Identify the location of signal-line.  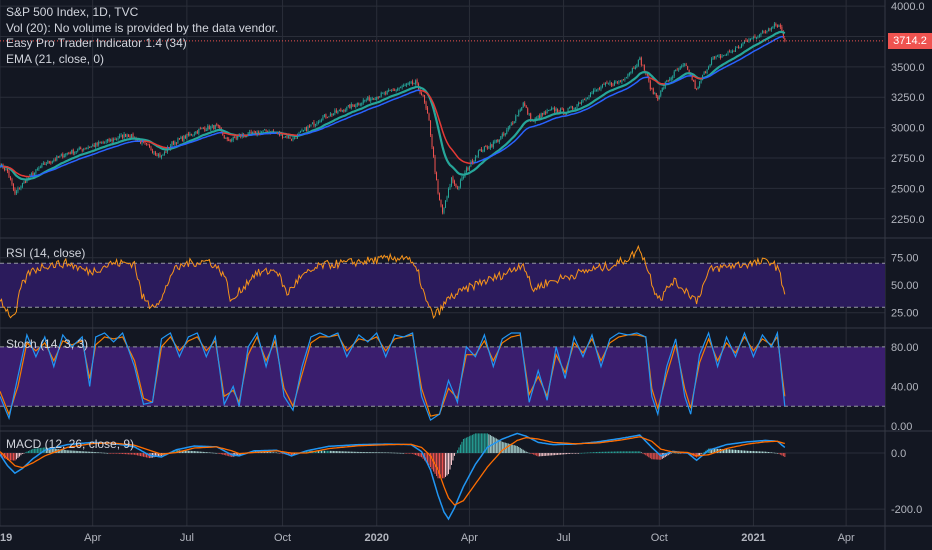
(392, 471).